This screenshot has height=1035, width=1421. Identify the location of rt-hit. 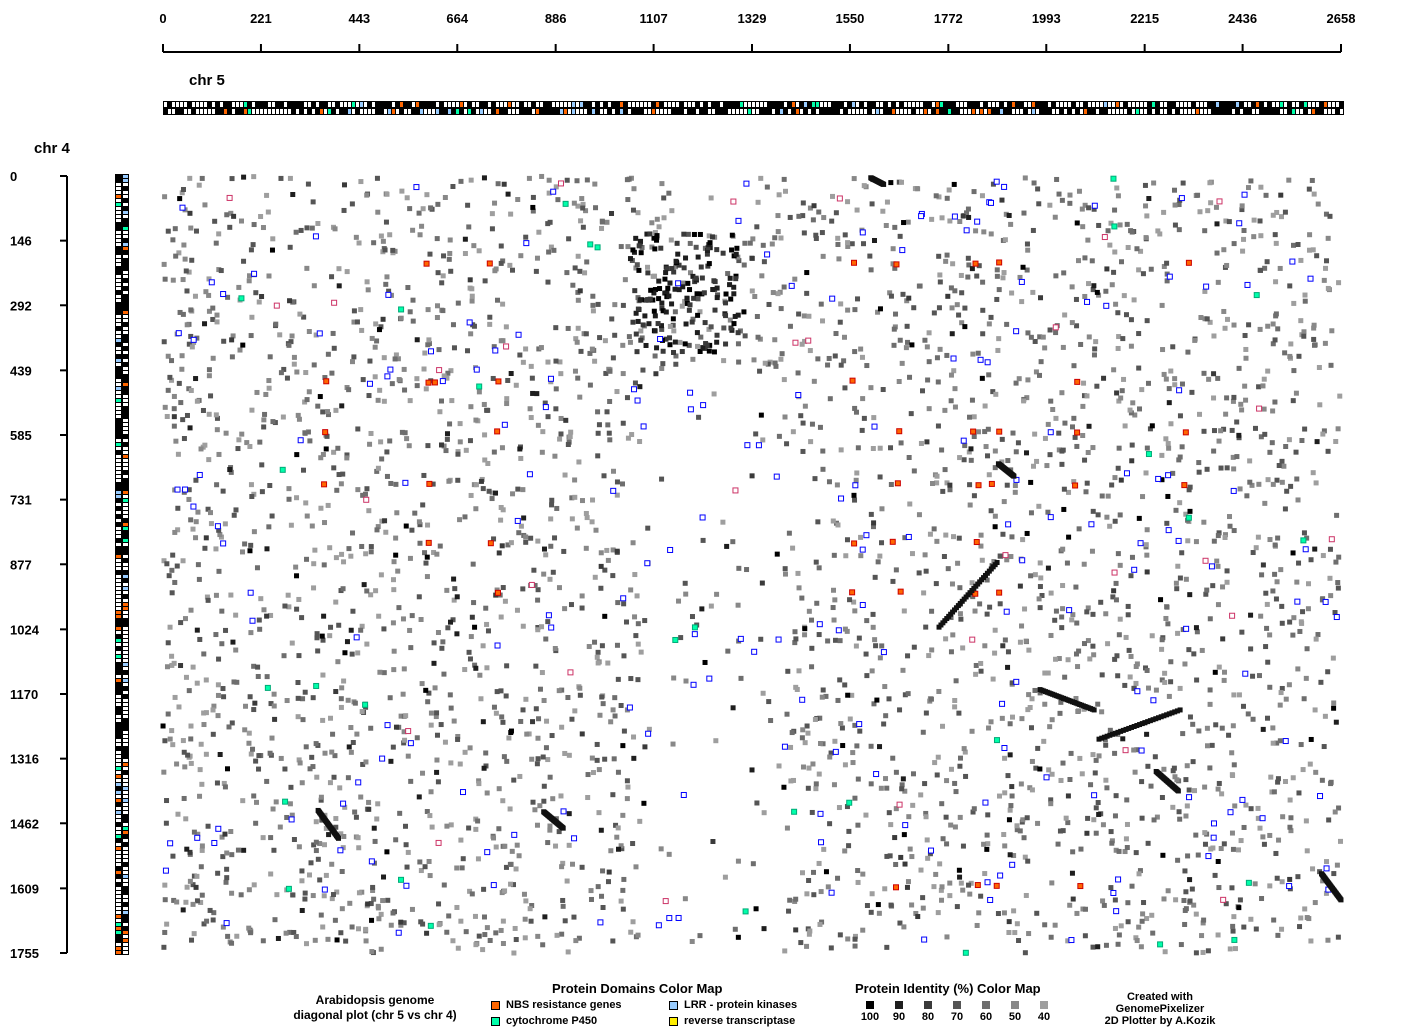
(899, 804).